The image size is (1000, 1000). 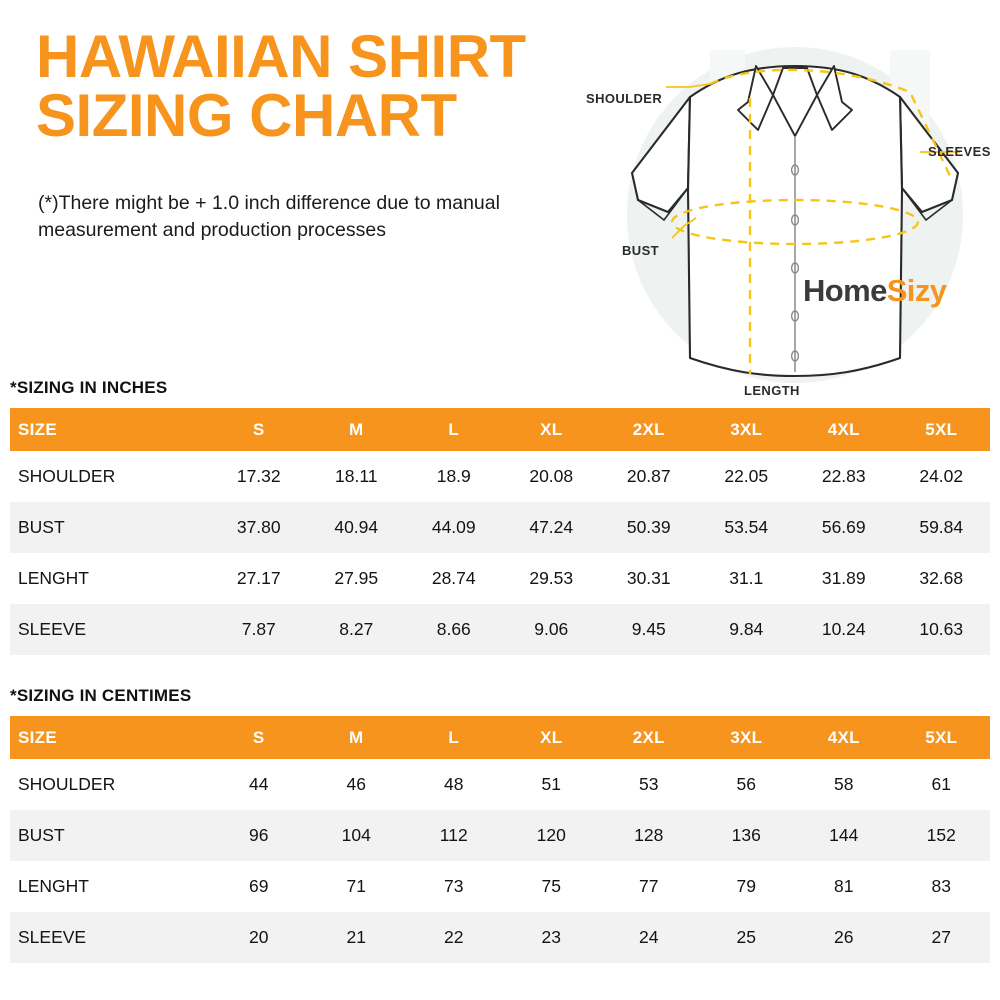 What do you see at coordinates (551, 527) in the screenshot?
I see `cell-xl: 47.24` at bounding box center [551, 527].